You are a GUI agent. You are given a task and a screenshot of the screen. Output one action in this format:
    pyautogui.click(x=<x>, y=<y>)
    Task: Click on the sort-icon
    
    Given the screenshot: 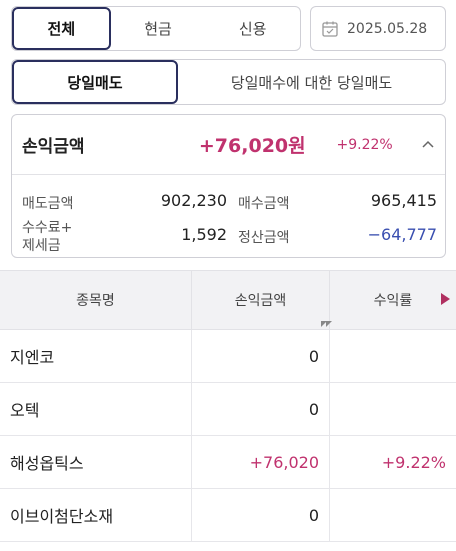 What is the action you would take?
    pyautogui.click(x=329, y=324)
    